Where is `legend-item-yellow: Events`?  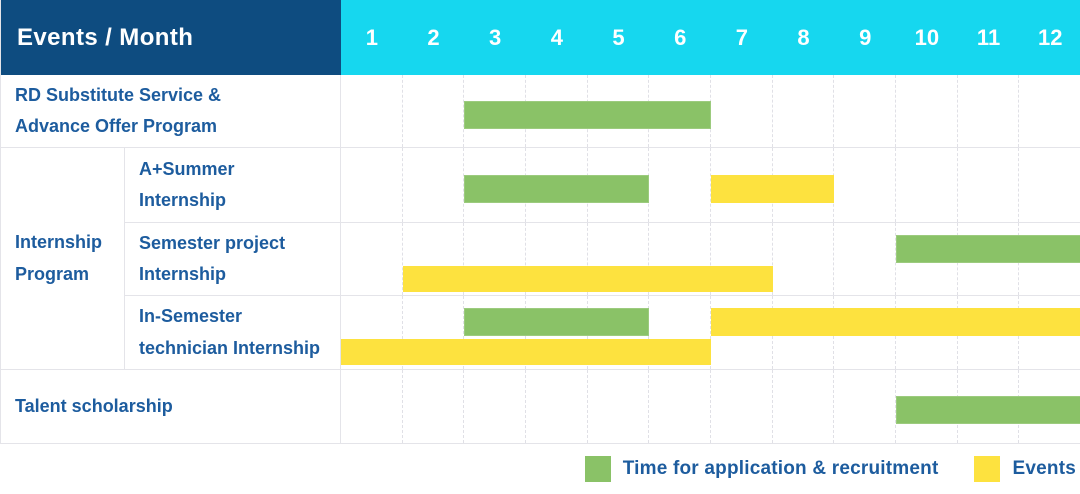
legend-item-yellow: Events is located at coordinates (1025, 469).